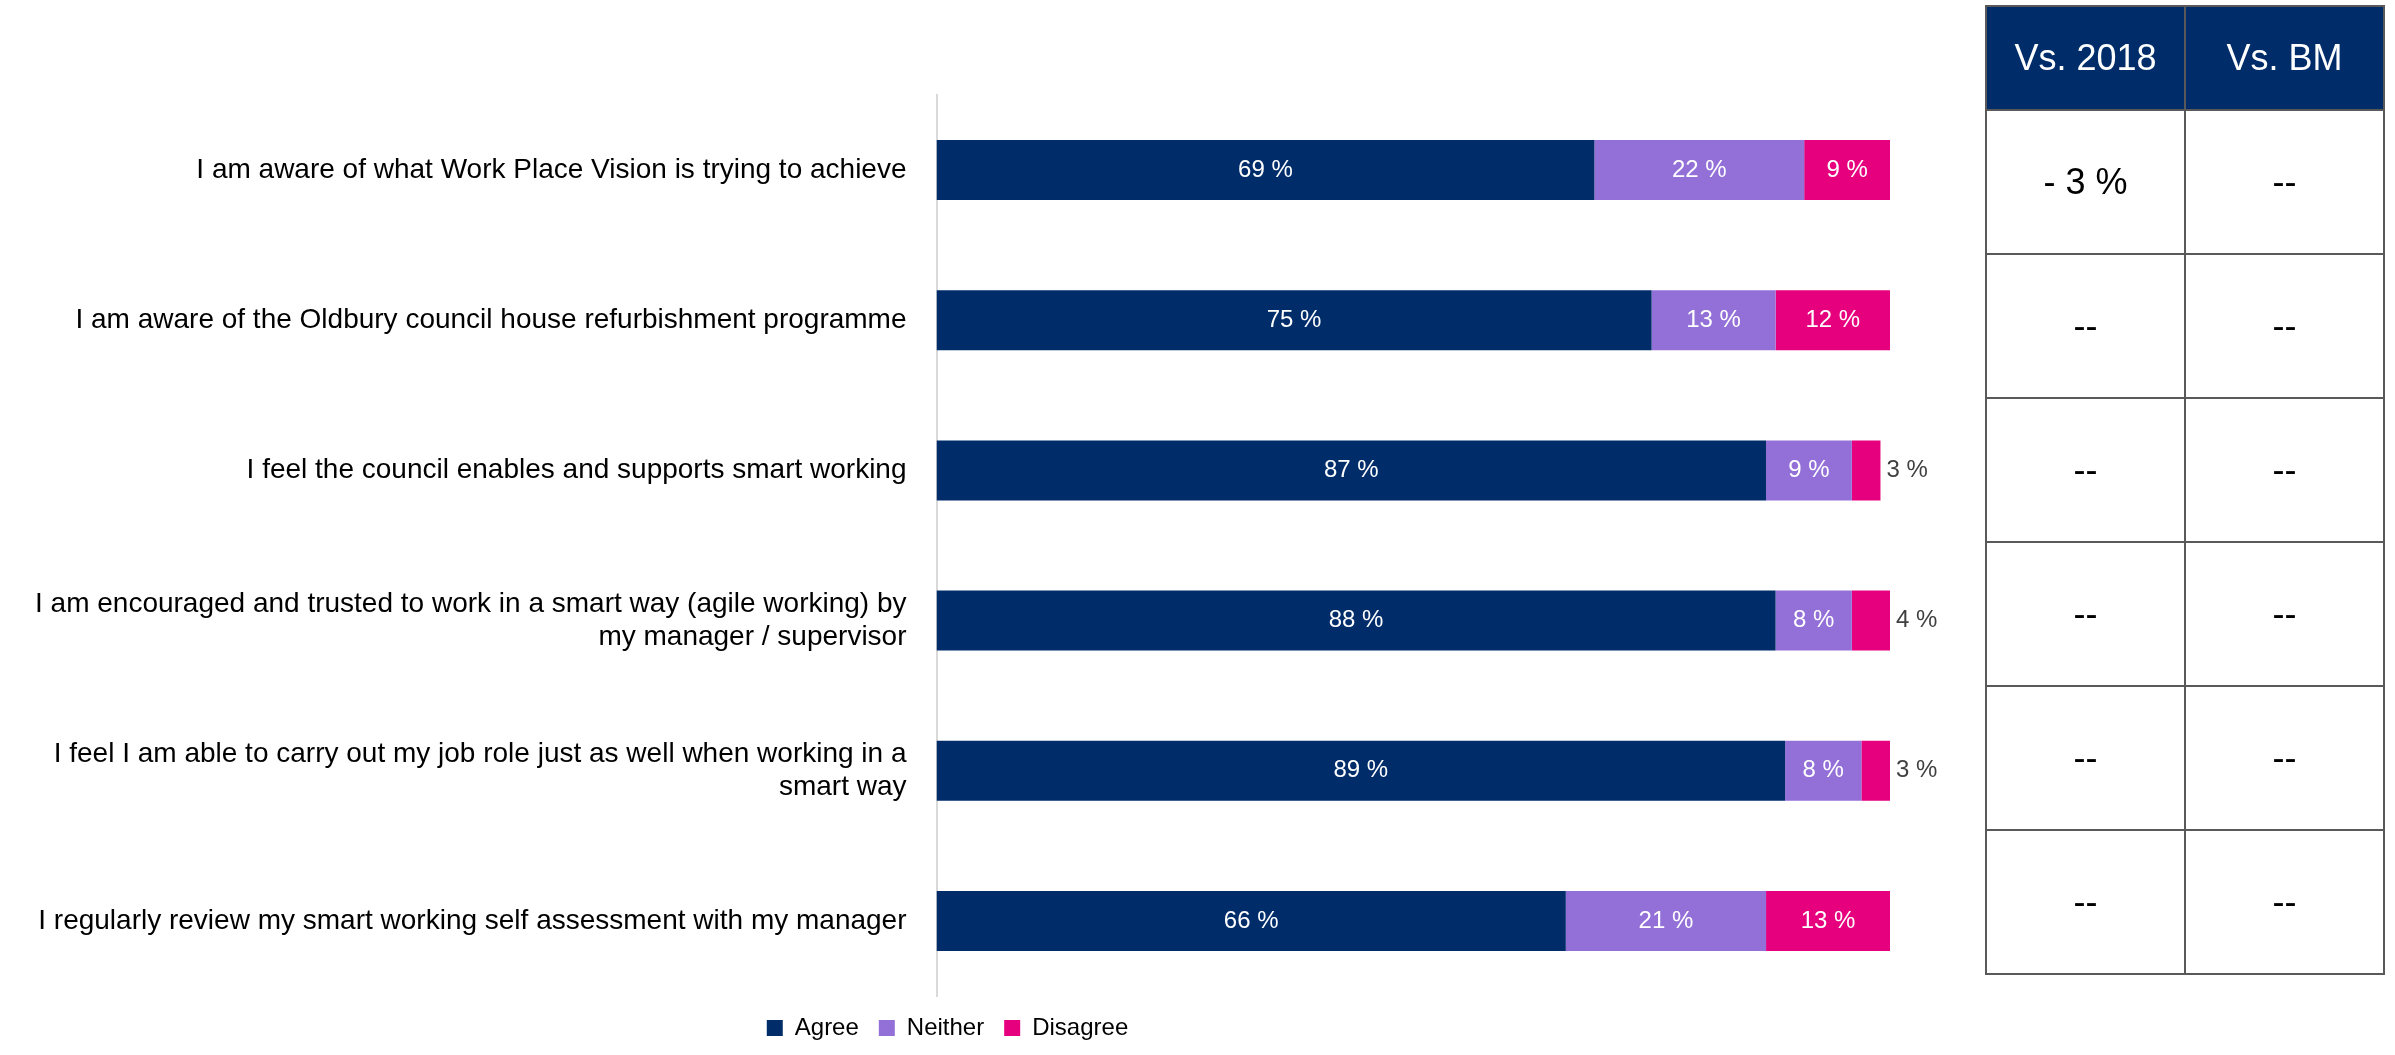 The image size is (2395, 1055). I want to click on y-tick-label: I am aware of what Work Place Vision is trying to achieve, so click(551, 168).